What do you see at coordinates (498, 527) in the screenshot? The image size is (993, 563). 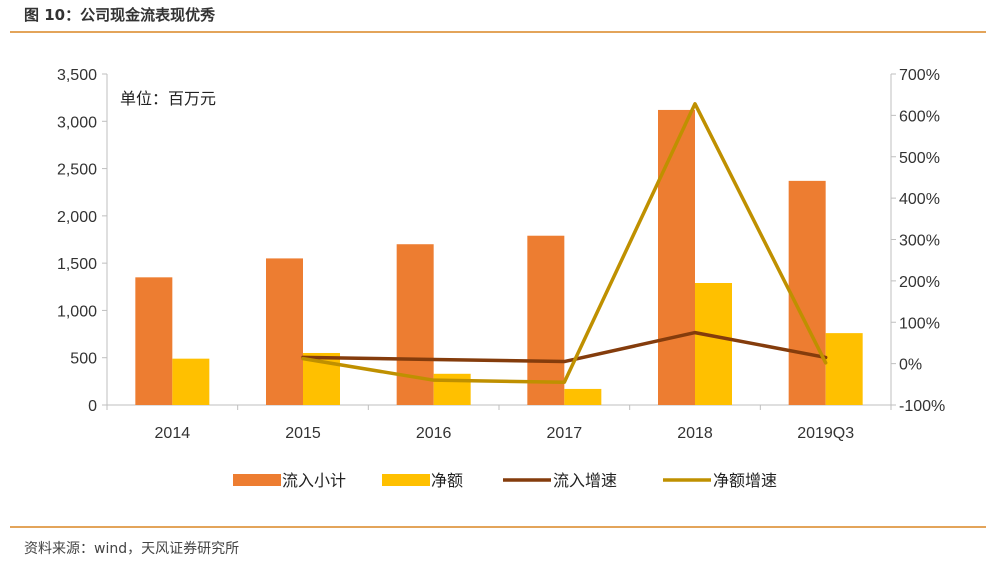 I see `source-divider` at bounding box center [498, 527].